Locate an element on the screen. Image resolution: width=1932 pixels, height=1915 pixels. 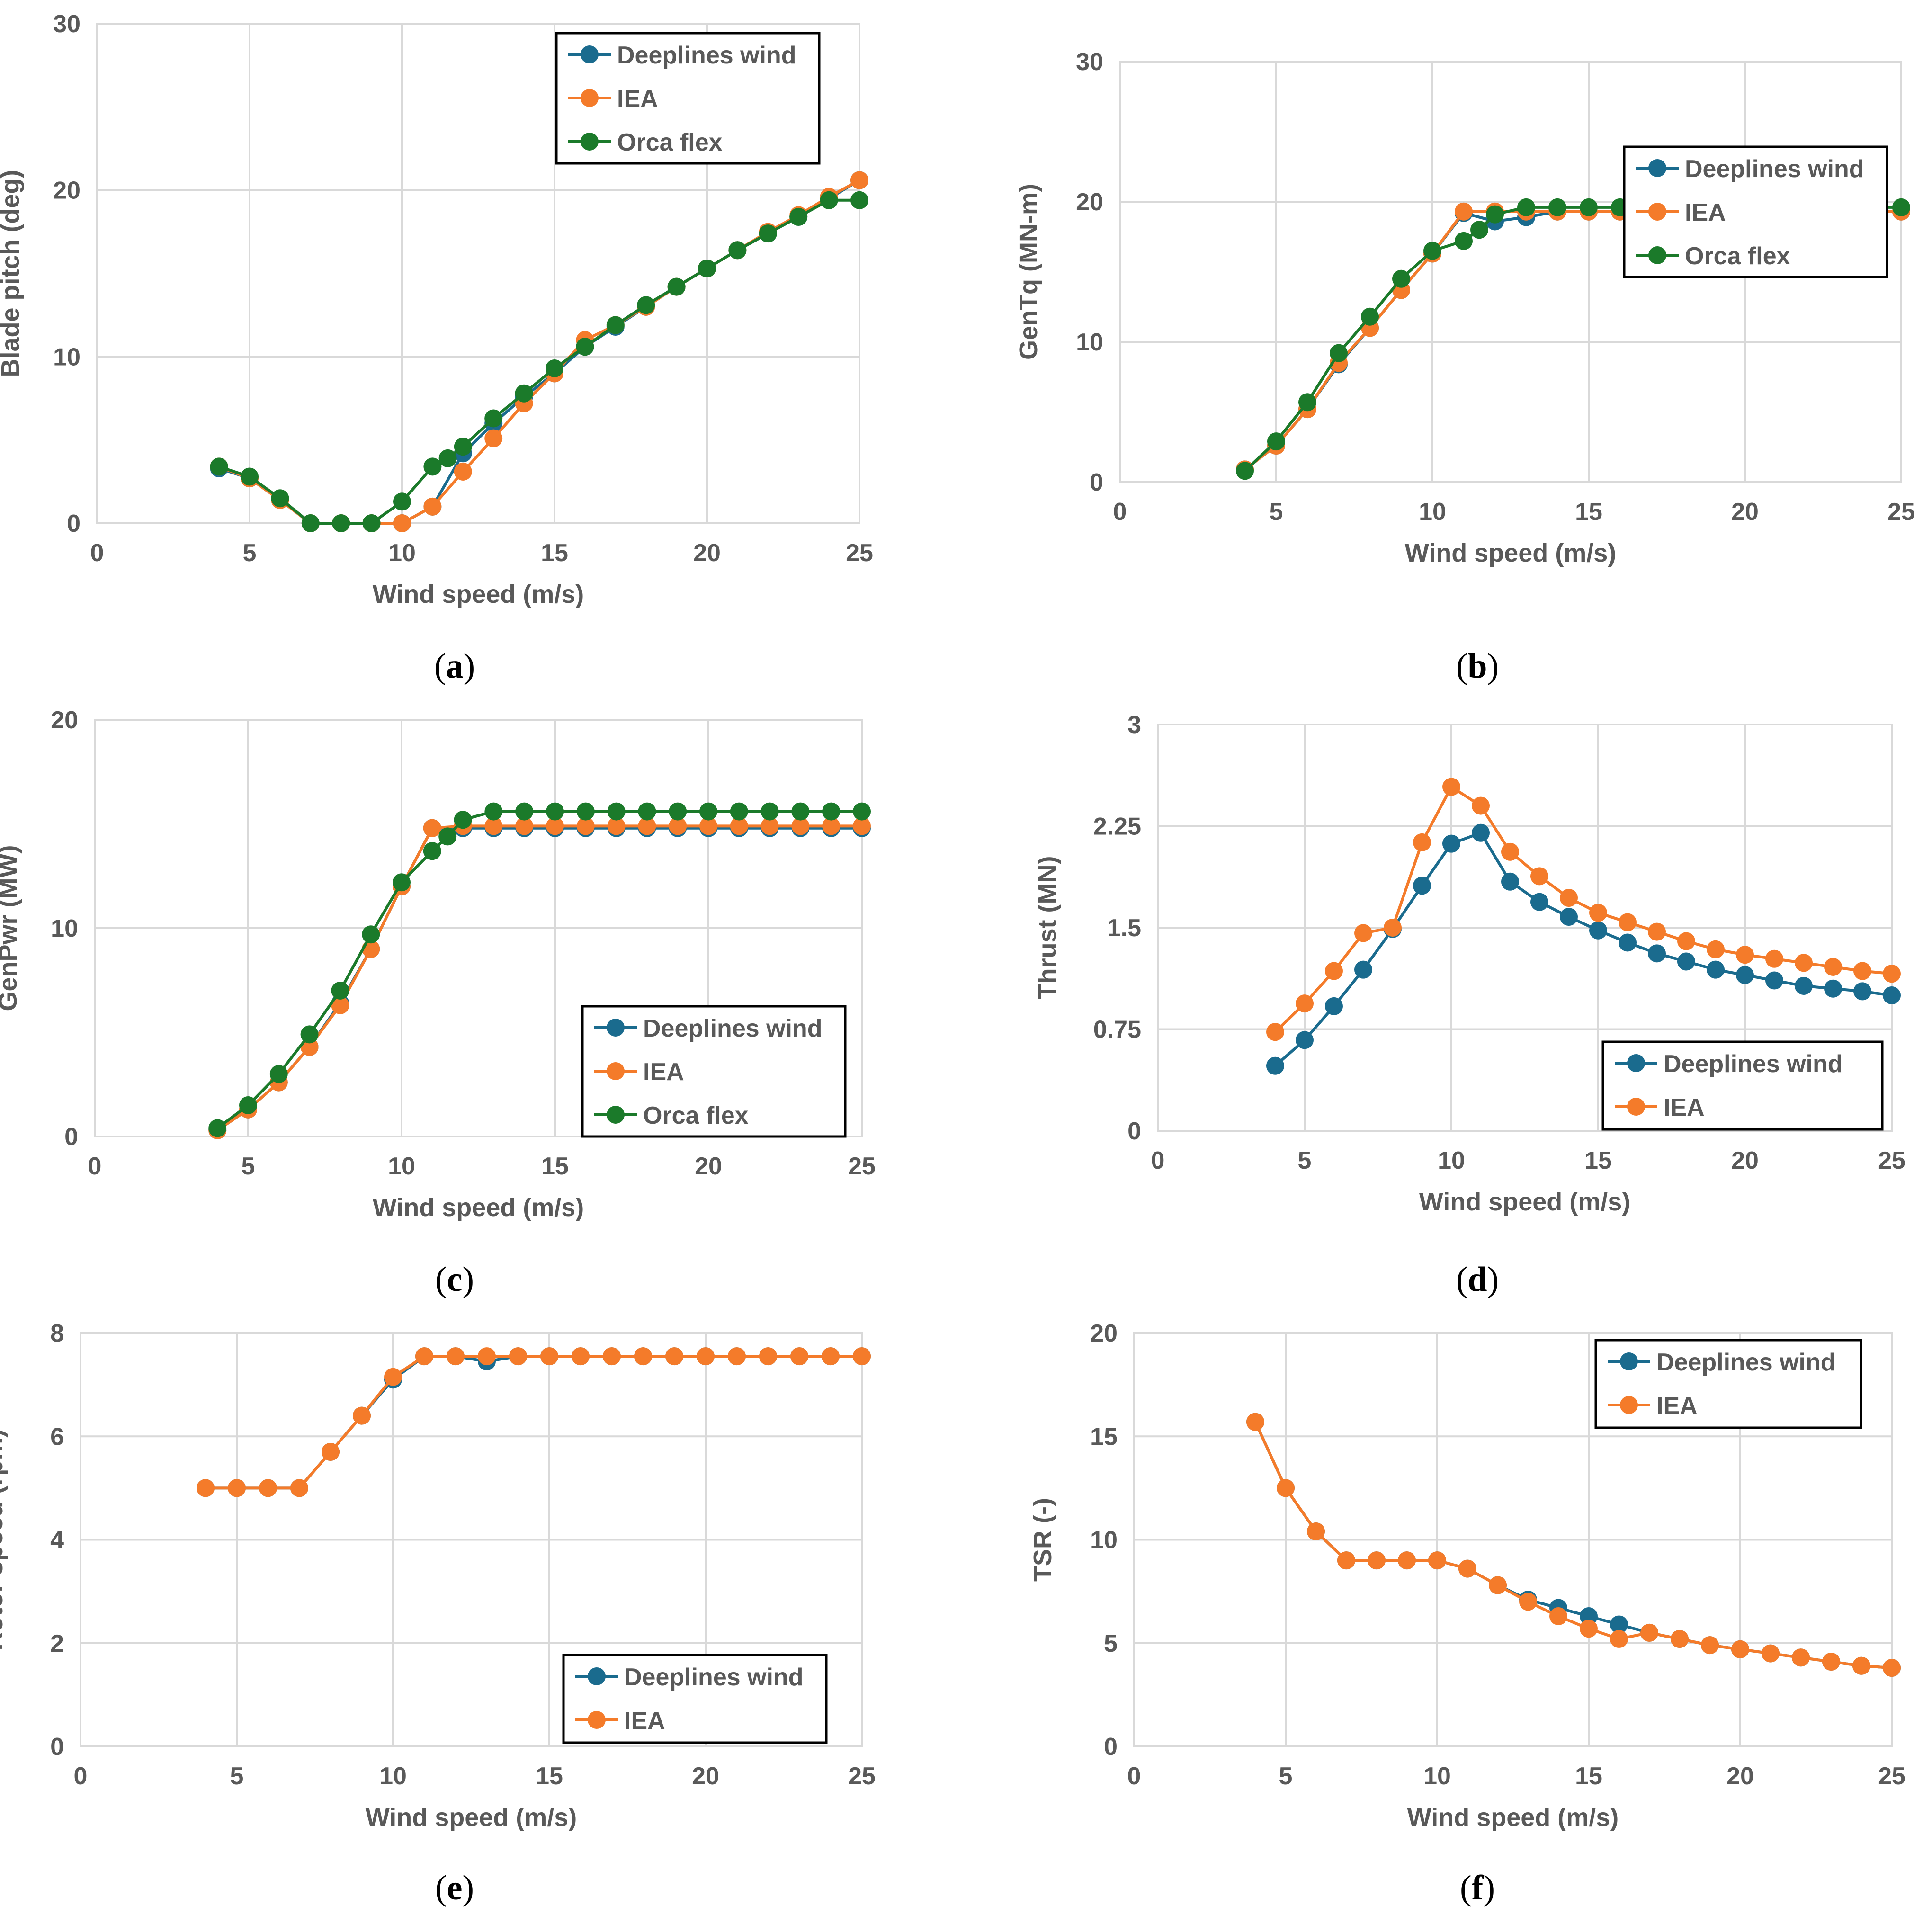
y-axis-title: Blade pitch (deg) is located at coordinates (12, 274).